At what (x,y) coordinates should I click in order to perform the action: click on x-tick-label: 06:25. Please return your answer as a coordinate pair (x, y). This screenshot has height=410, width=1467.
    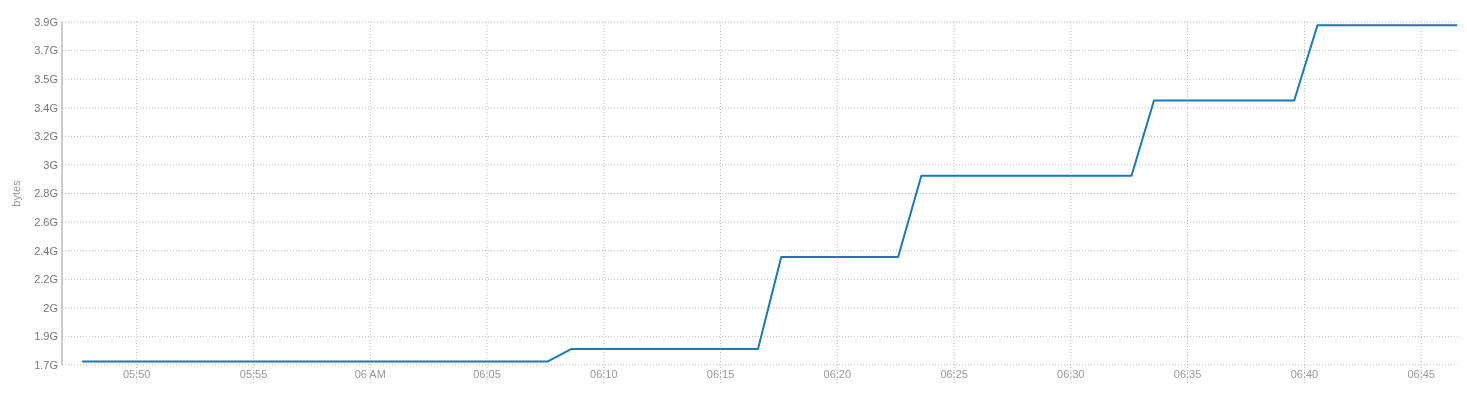
    Looking at the image, I should click on (954, 374).